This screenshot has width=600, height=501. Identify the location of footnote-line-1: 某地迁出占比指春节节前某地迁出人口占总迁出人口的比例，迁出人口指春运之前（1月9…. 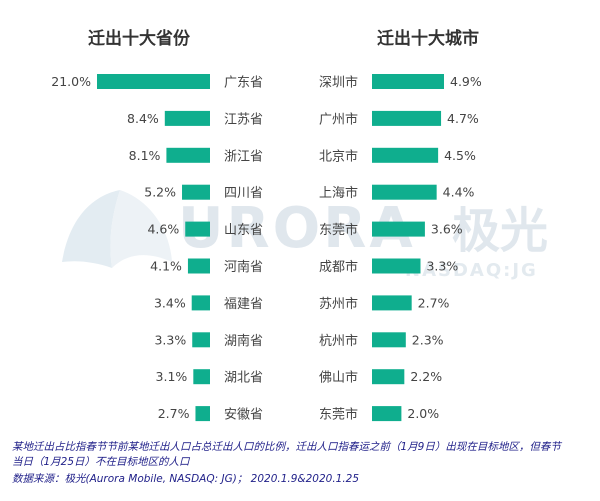
(286, 447).